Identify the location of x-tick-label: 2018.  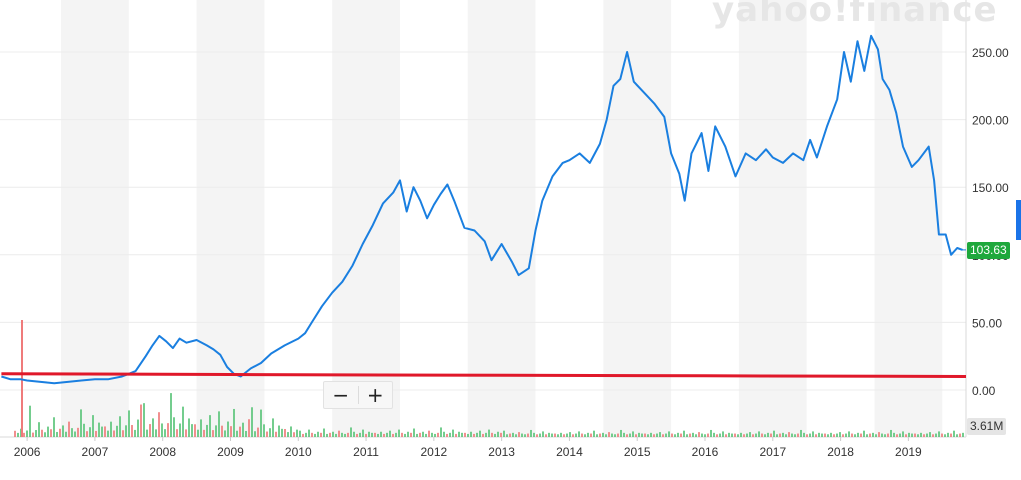
(840, 452).